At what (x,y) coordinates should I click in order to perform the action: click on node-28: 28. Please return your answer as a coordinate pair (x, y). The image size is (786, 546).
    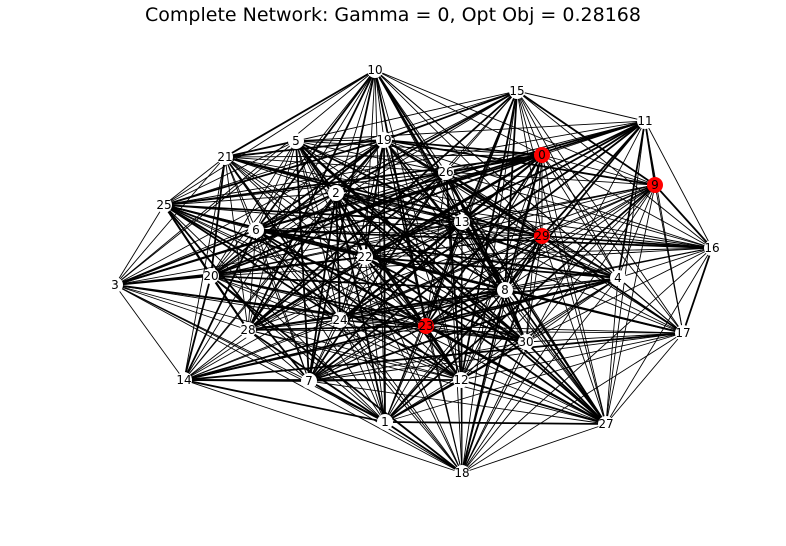
    Looking at the image, I should click on (248, 330).